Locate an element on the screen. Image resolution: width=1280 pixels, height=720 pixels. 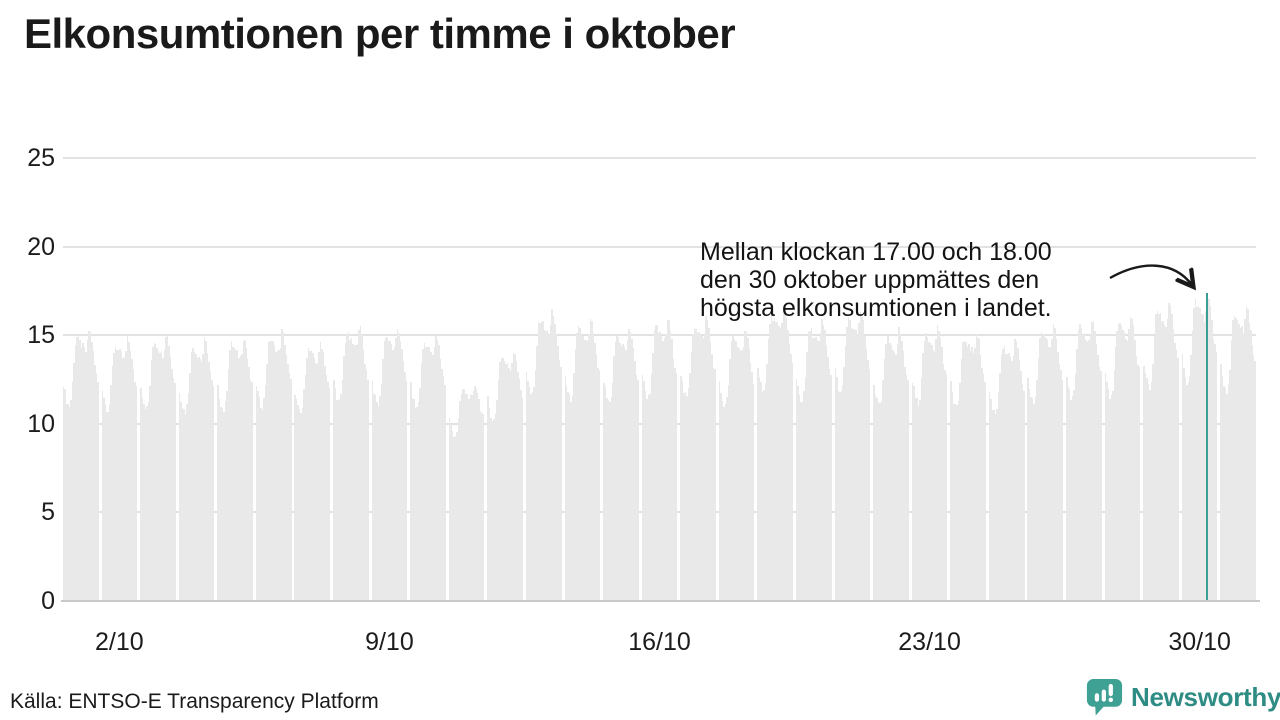
x-axis-label: 16/10 is located at coordinates (659, 642).